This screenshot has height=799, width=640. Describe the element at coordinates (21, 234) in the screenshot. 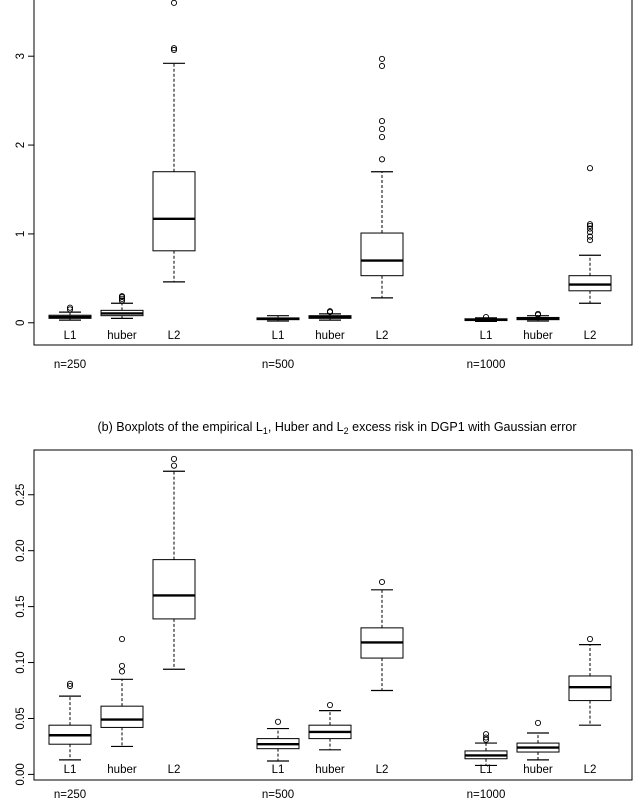

I see `y-tick-label: 1` at that location.